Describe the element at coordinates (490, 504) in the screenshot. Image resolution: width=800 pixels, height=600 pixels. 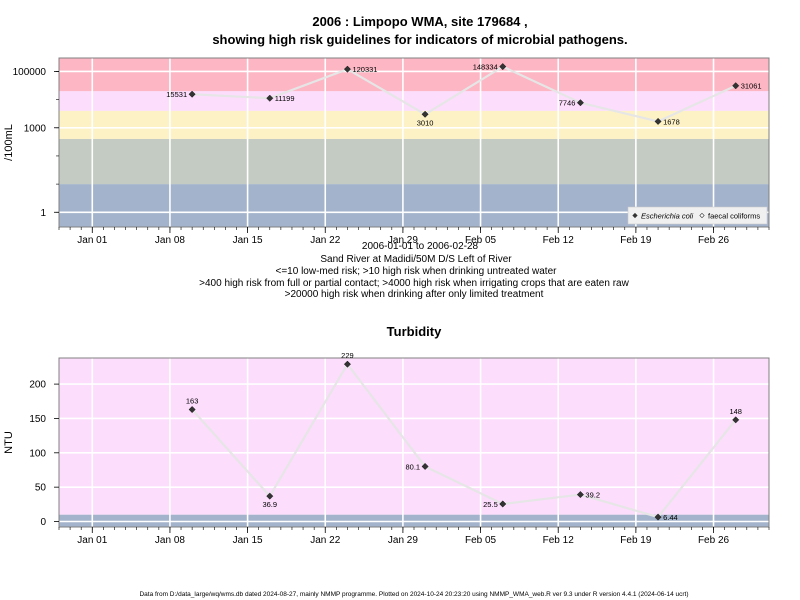
I see `data-label: 25.5` at that location.